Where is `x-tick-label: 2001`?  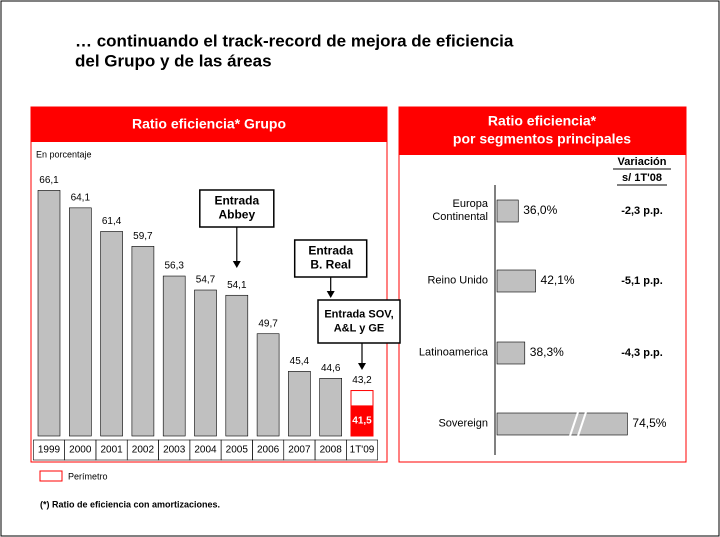
x-tick-label: 2001 is located at coordinates (111, 450).